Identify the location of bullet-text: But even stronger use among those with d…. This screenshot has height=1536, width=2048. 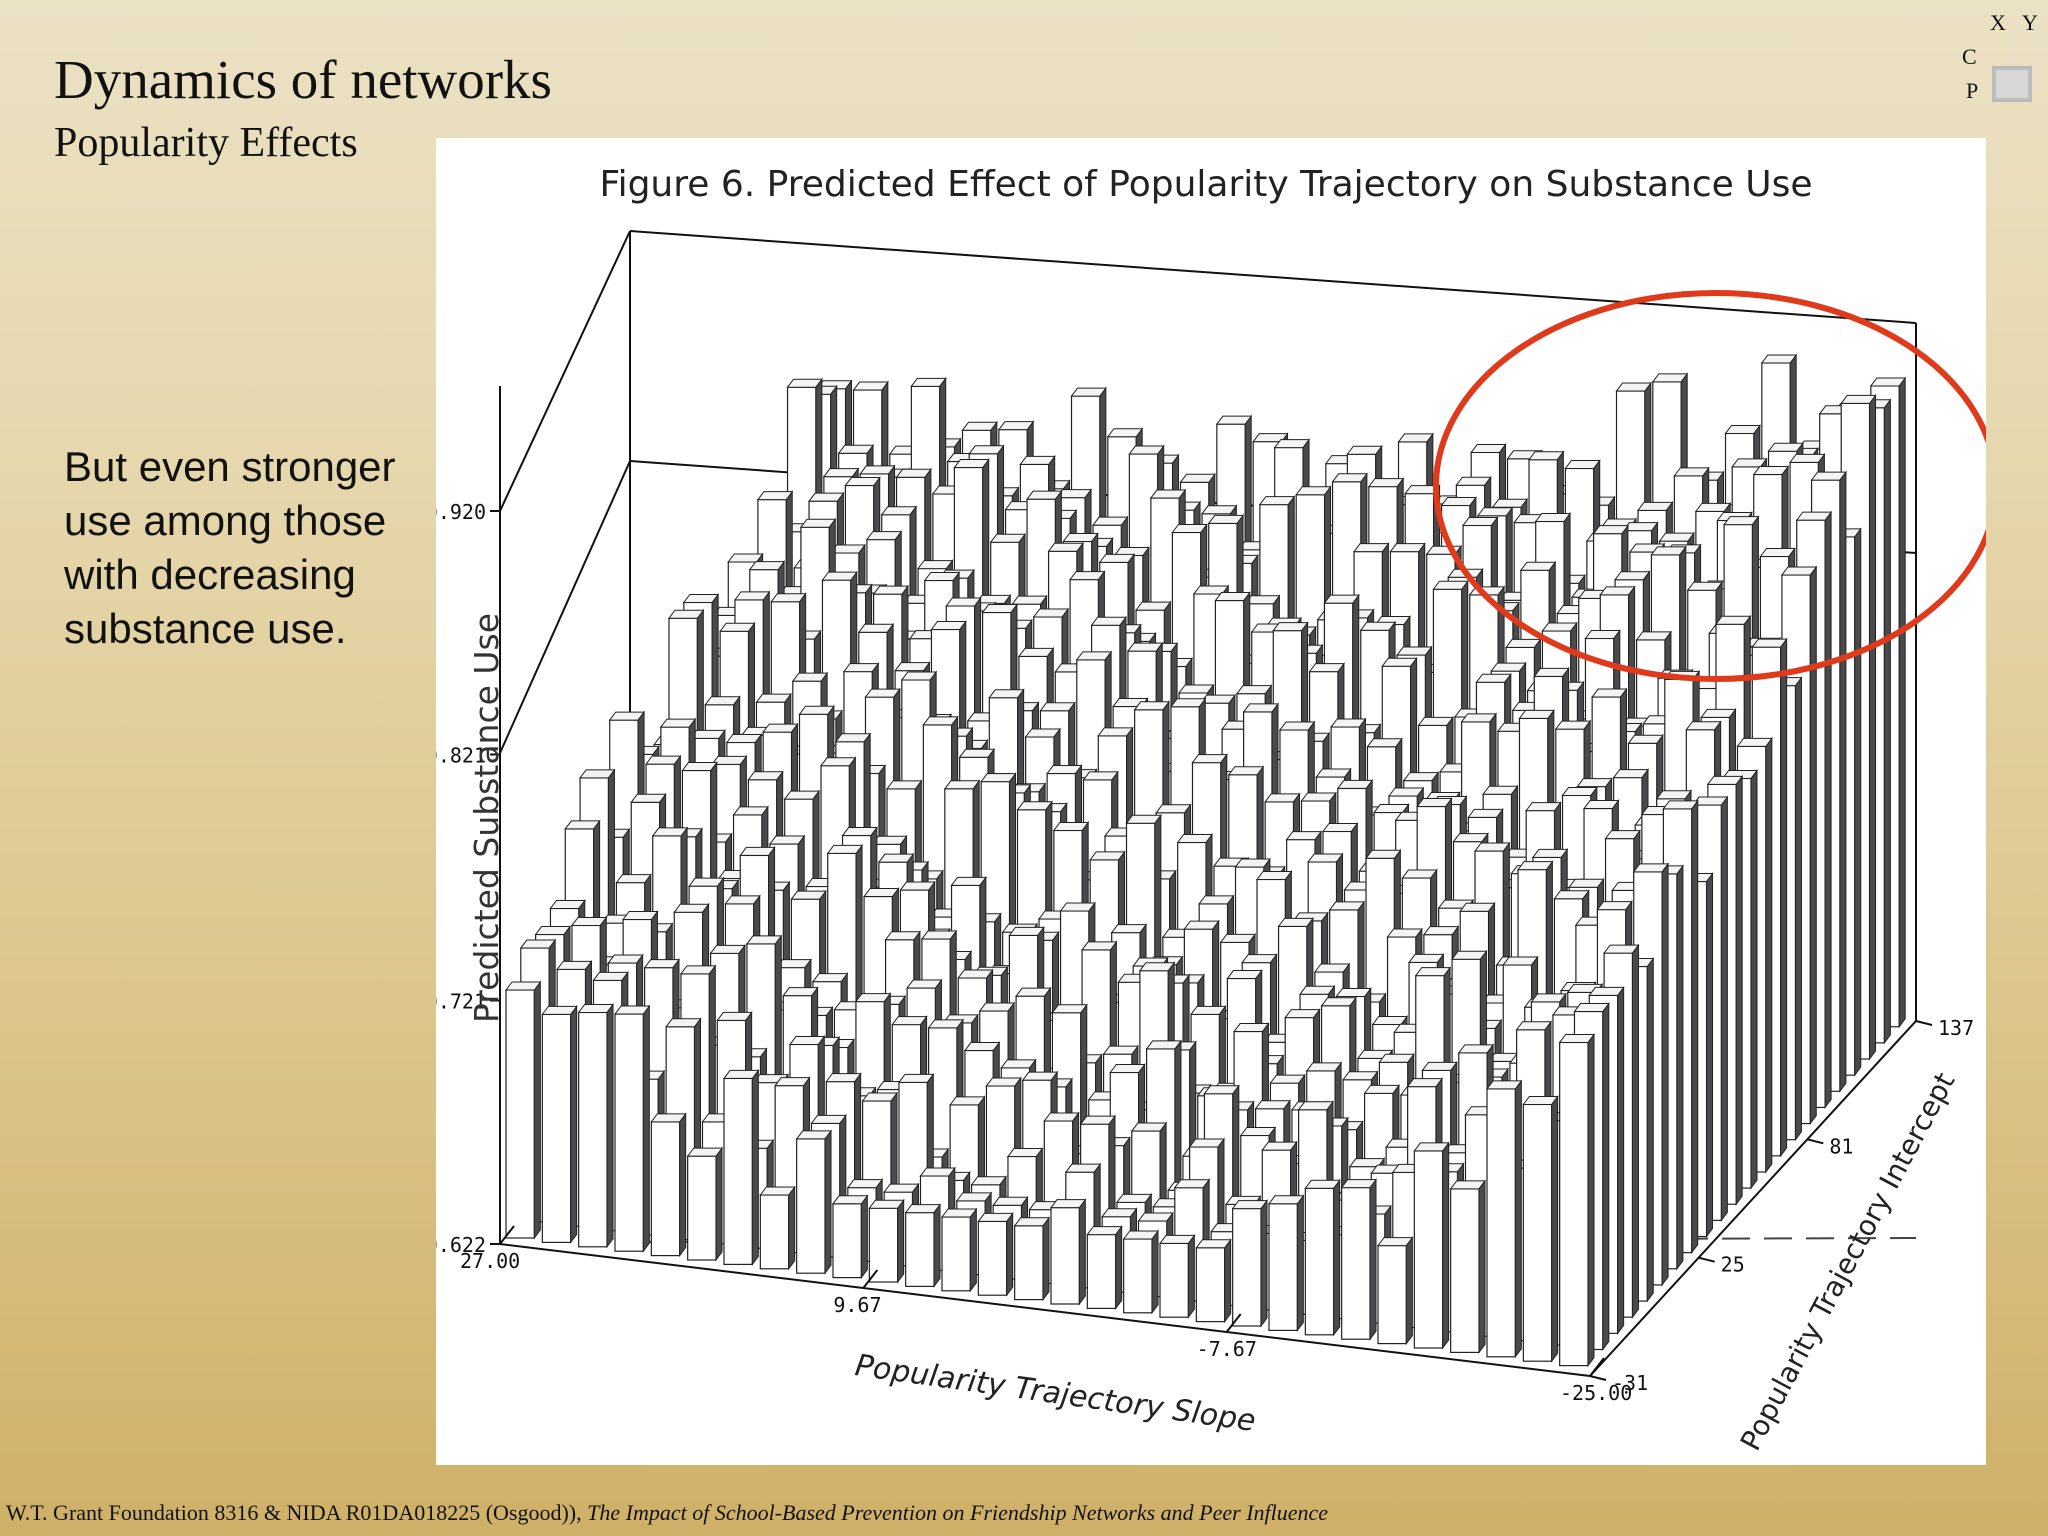
(230, 547).